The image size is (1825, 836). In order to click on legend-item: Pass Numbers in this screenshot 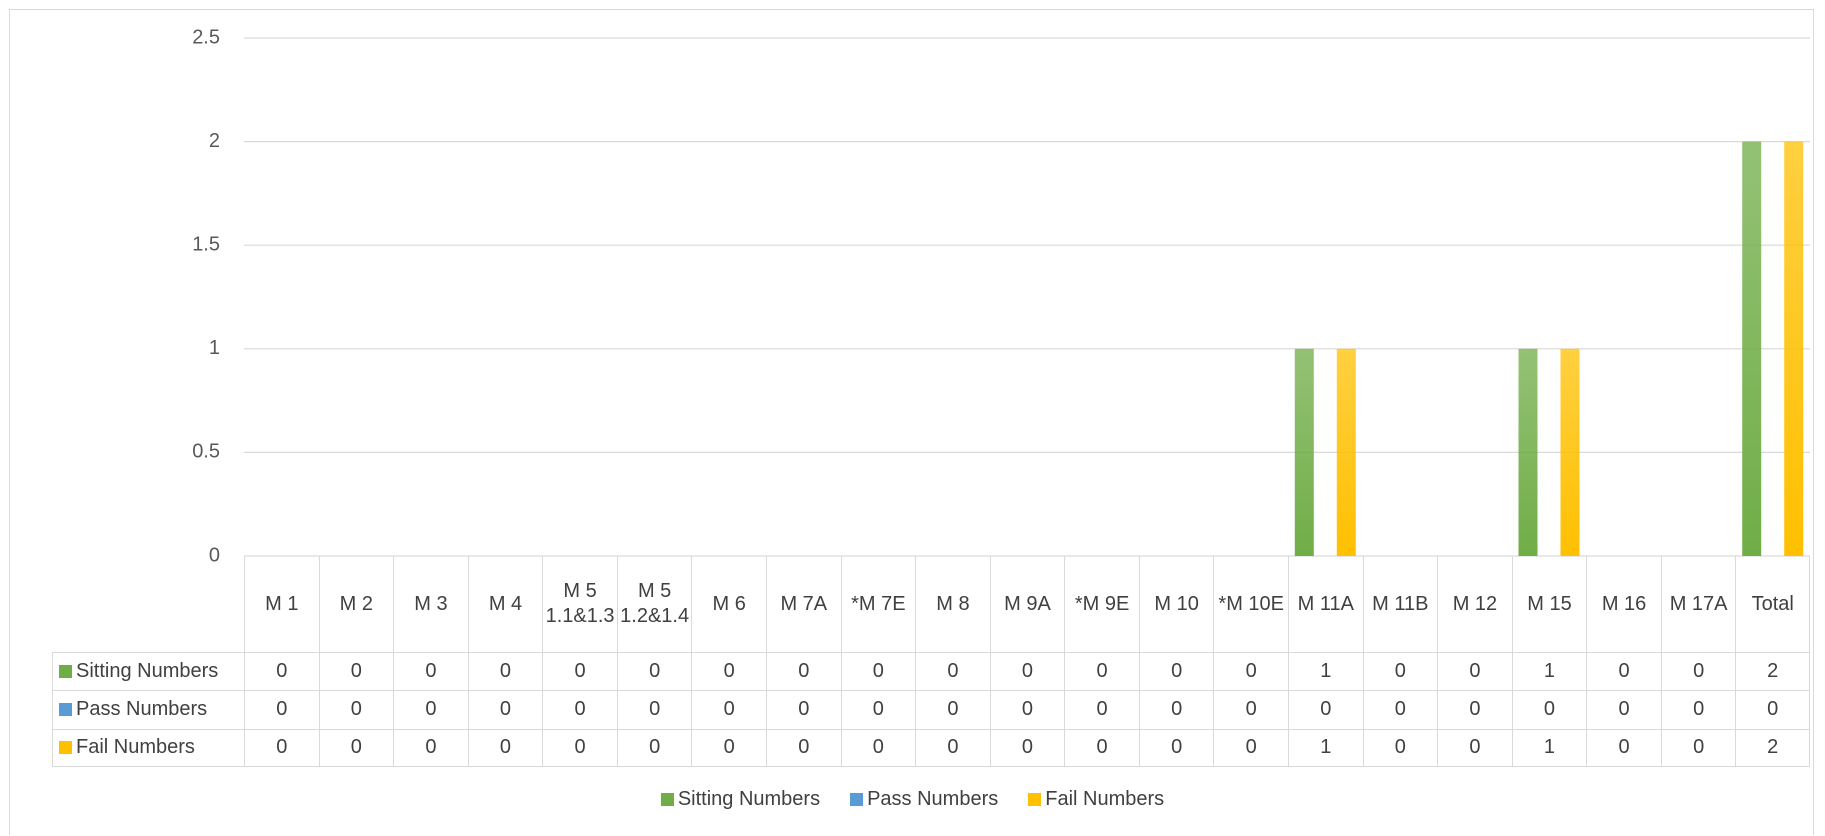, I will do `click(924, 799)`.